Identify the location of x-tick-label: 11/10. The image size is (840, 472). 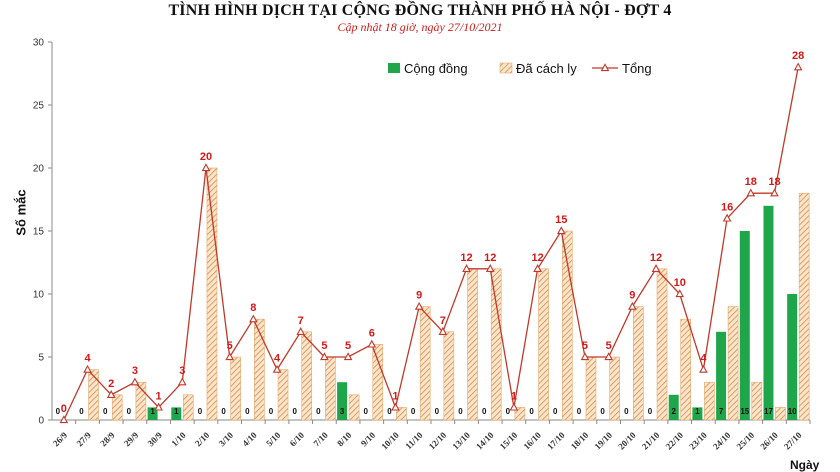
(414, 441).